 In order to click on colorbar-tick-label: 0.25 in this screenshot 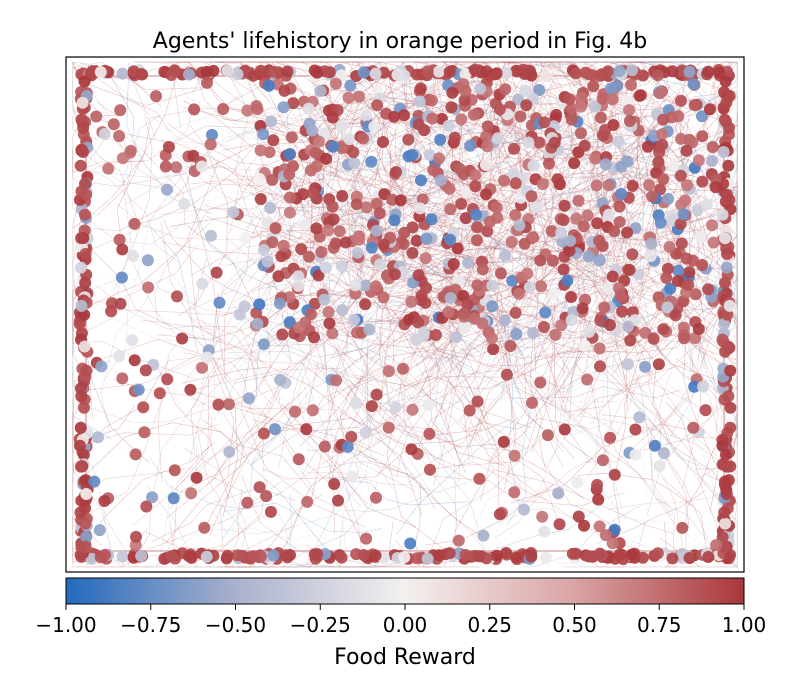, I will do `click(489, 625)`.